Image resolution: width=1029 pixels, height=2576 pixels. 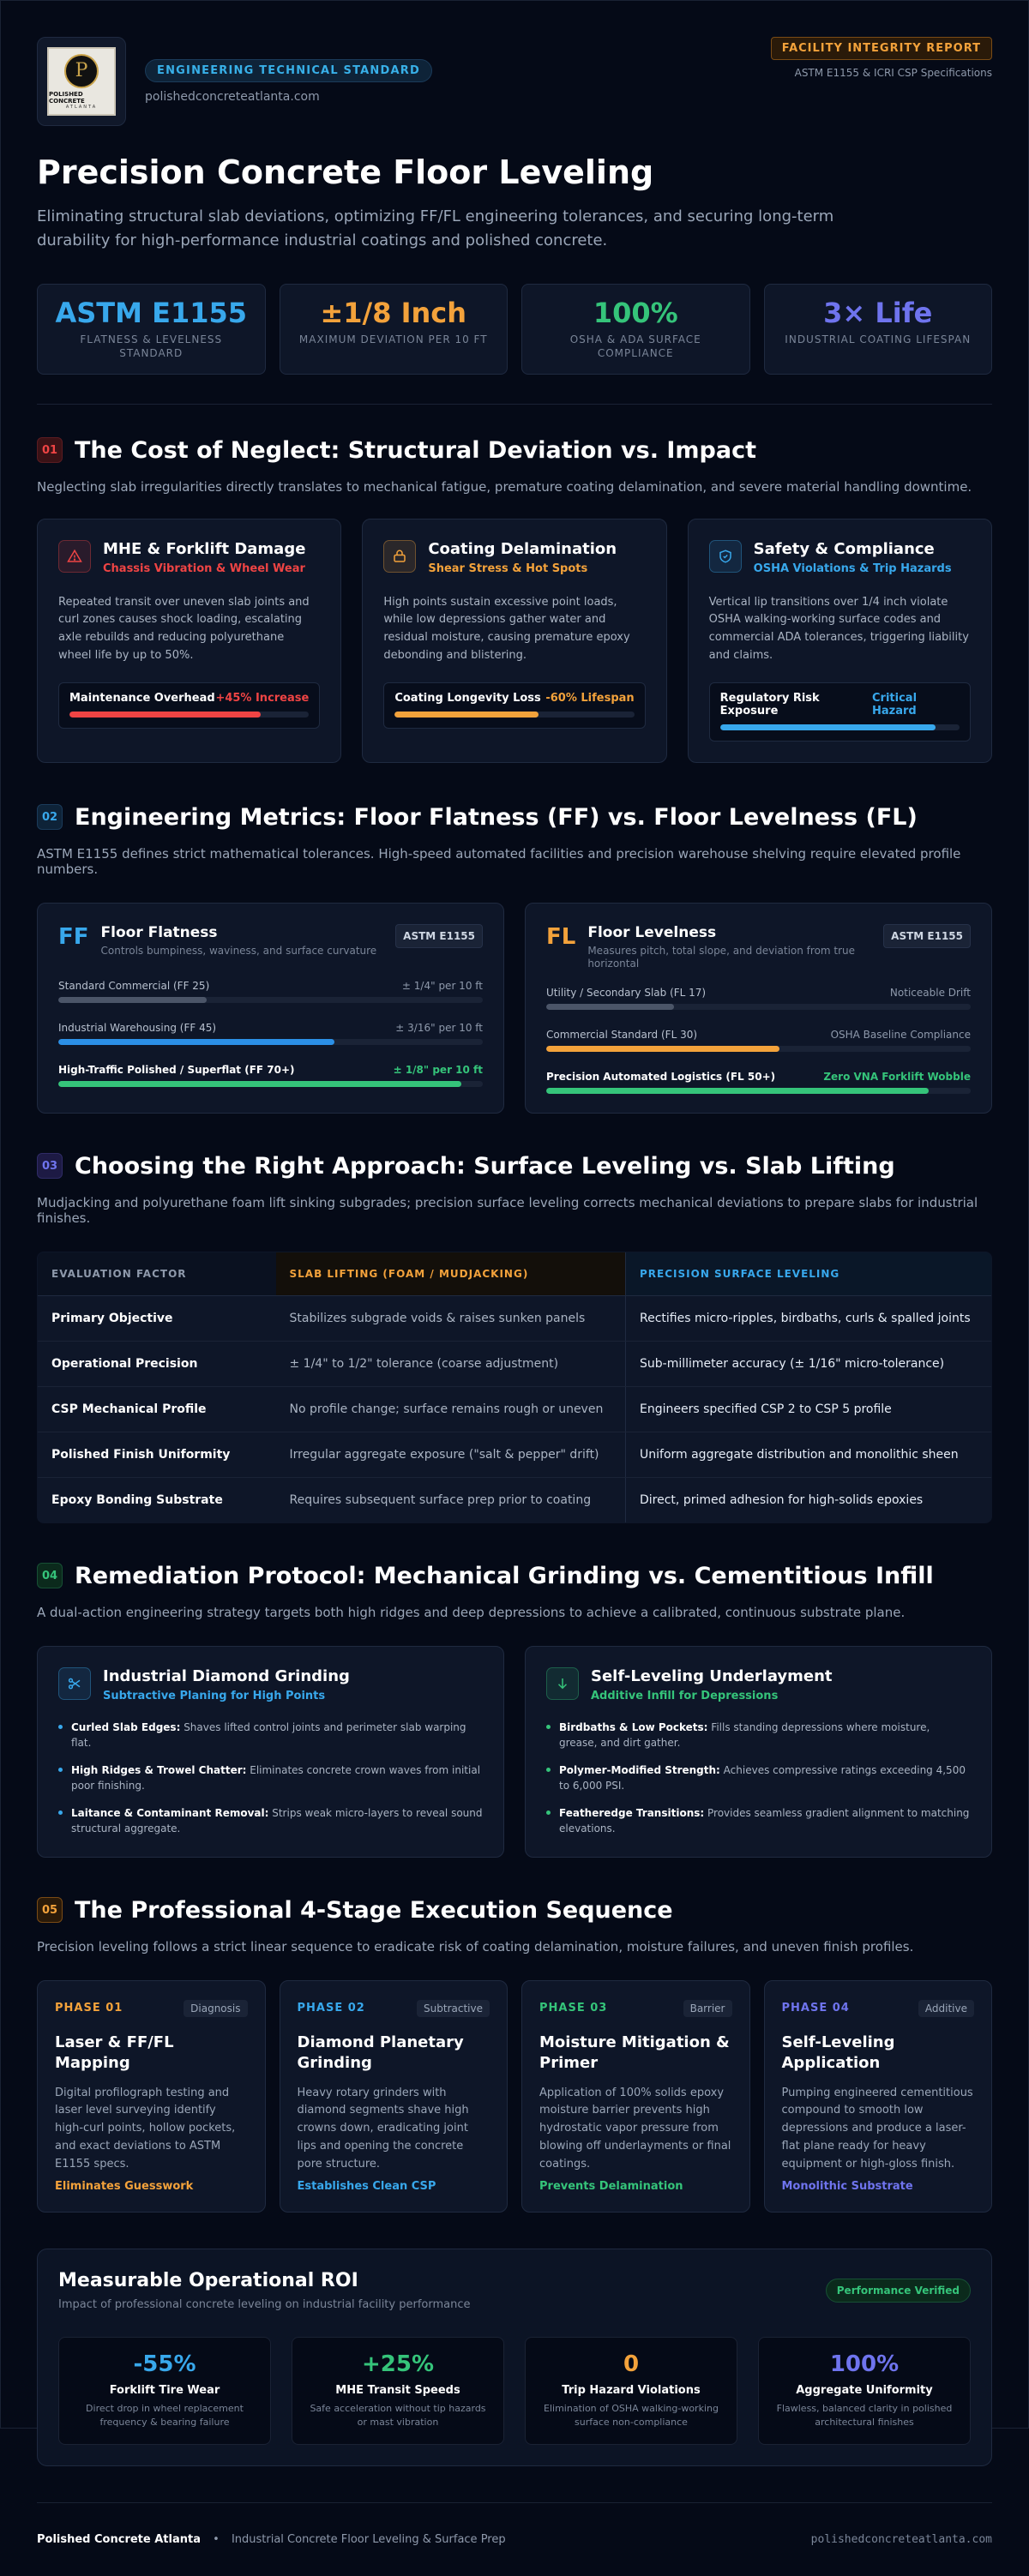 What do you see at coordinates (685, 1695) in the screenshot?
I see `card-subtitle: Additive Infill for Depressions` at bounding box center [685, 1695].